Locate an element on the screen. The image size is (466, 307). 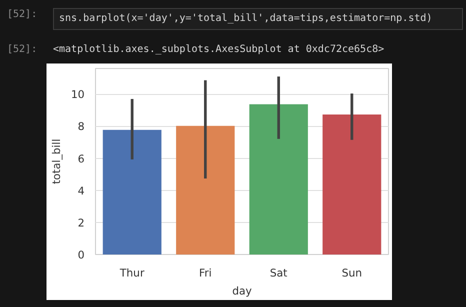
y-tick-label: 4 is located at coordinates (81, 190).